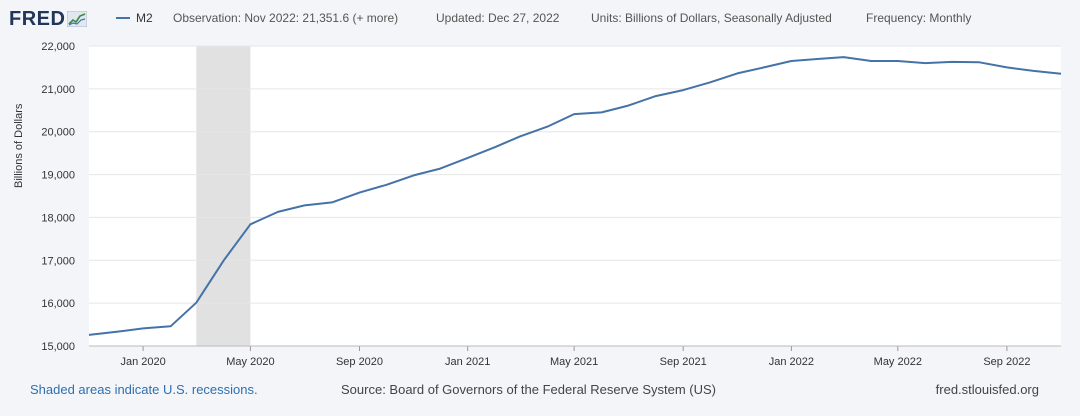  What do you see at coordinates (1006, 362) in the screenshot?
I see `x-tick-label: Sep 2022` at bounding box center [1006, 362].